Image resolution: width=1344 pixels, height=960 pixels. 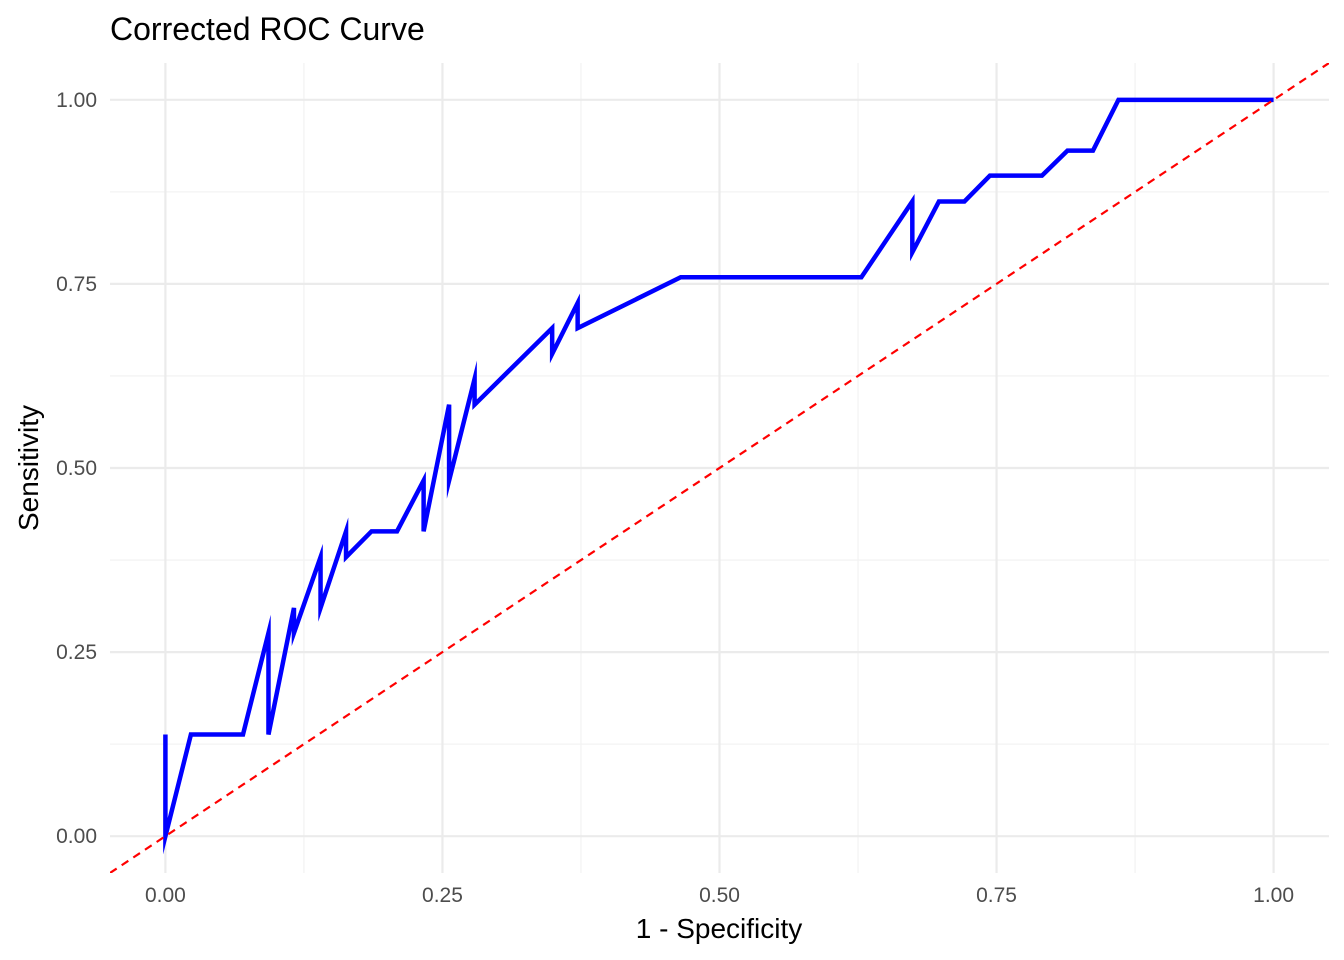 I want to click on x-axis-ticks: 0.00 0.25 0.50 0.75 1.00, so click(x=719, y=895).